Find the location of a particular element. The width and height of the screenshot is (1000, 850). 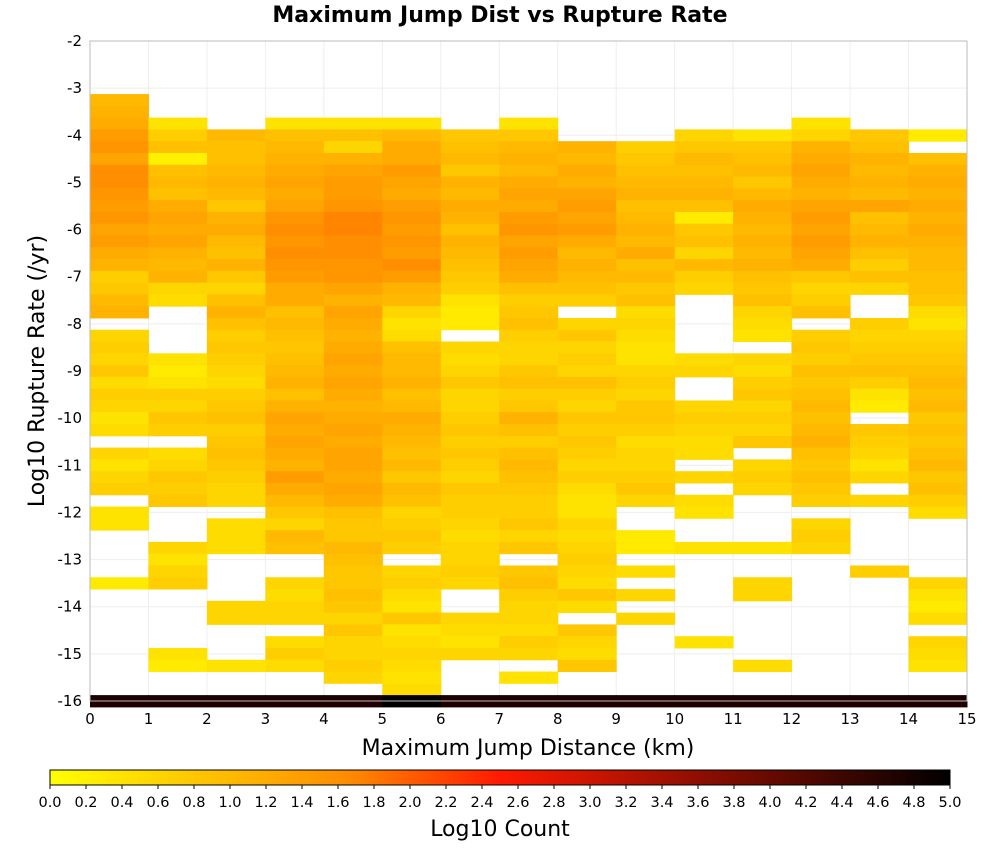

colorbar-tick-label: 5.0 is located at coordinates (949, 803).